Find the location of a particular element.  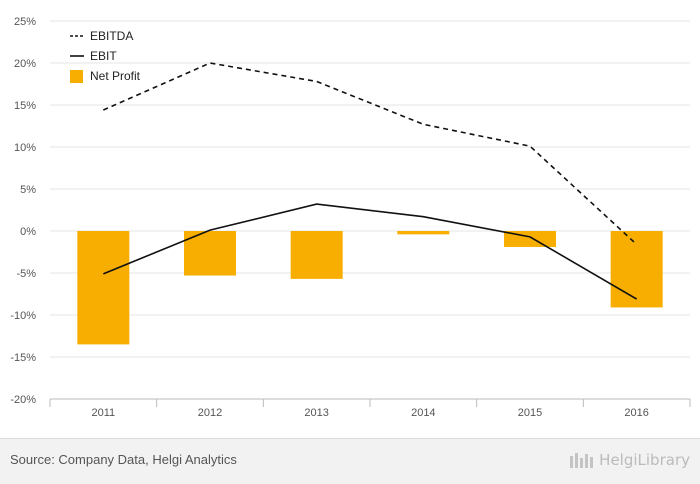

legend-label-ebitda: EBITDA is located at coordinates (111, 36).